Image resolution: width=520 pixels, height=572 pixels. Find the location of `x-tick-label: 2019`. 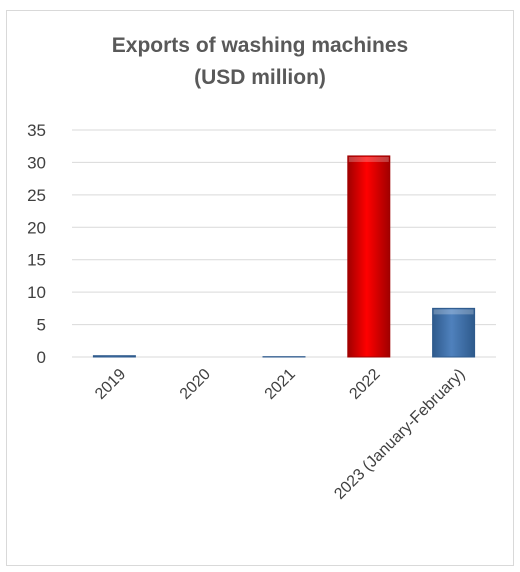

x-tick-label: 2019 is located at coordinates (110, 384).